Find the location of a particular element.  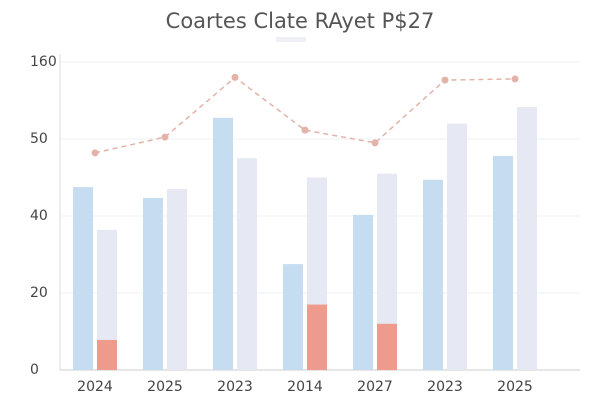

title-decoration is located at coordinates (291, 39).